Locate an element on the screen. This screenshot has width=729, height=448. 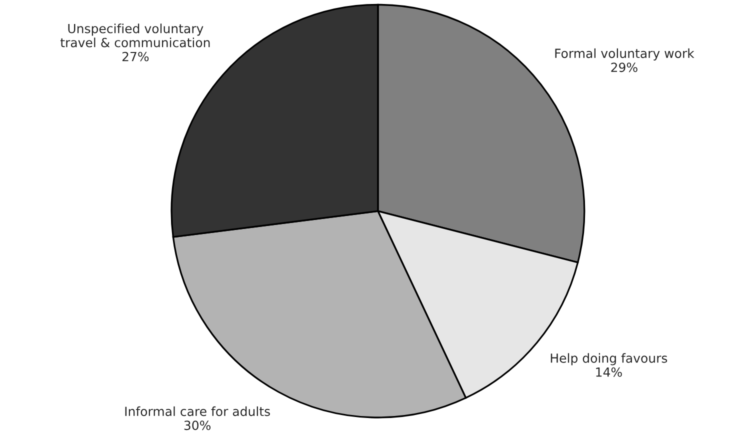
data-label: 14% is located at coordinates (609, 372).